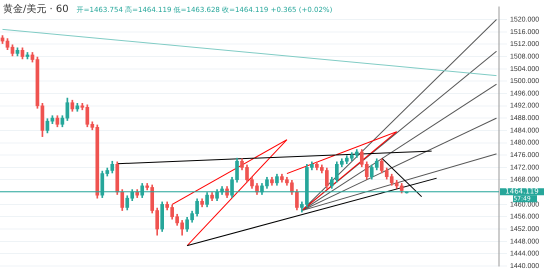 This screenshot has height=274, width=545. Describe the element at coordinates (36, 9) in the screenshot. I see `chart-title: 黄金/美元 · 60` at that location.